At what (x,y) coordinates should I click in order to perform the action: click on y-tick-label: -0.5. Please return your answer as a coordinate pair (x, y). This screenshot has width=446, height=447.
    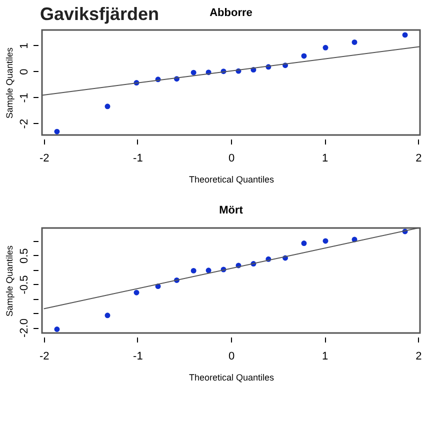
    Looking at the image, I should click on (24, 284).